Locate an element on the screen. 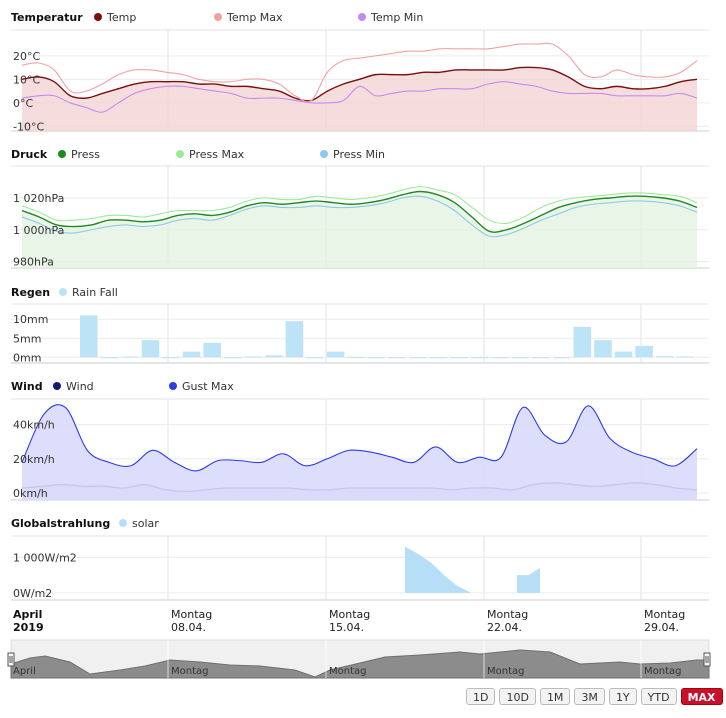  series-line-gust-max is located at coordinates (359, 438).